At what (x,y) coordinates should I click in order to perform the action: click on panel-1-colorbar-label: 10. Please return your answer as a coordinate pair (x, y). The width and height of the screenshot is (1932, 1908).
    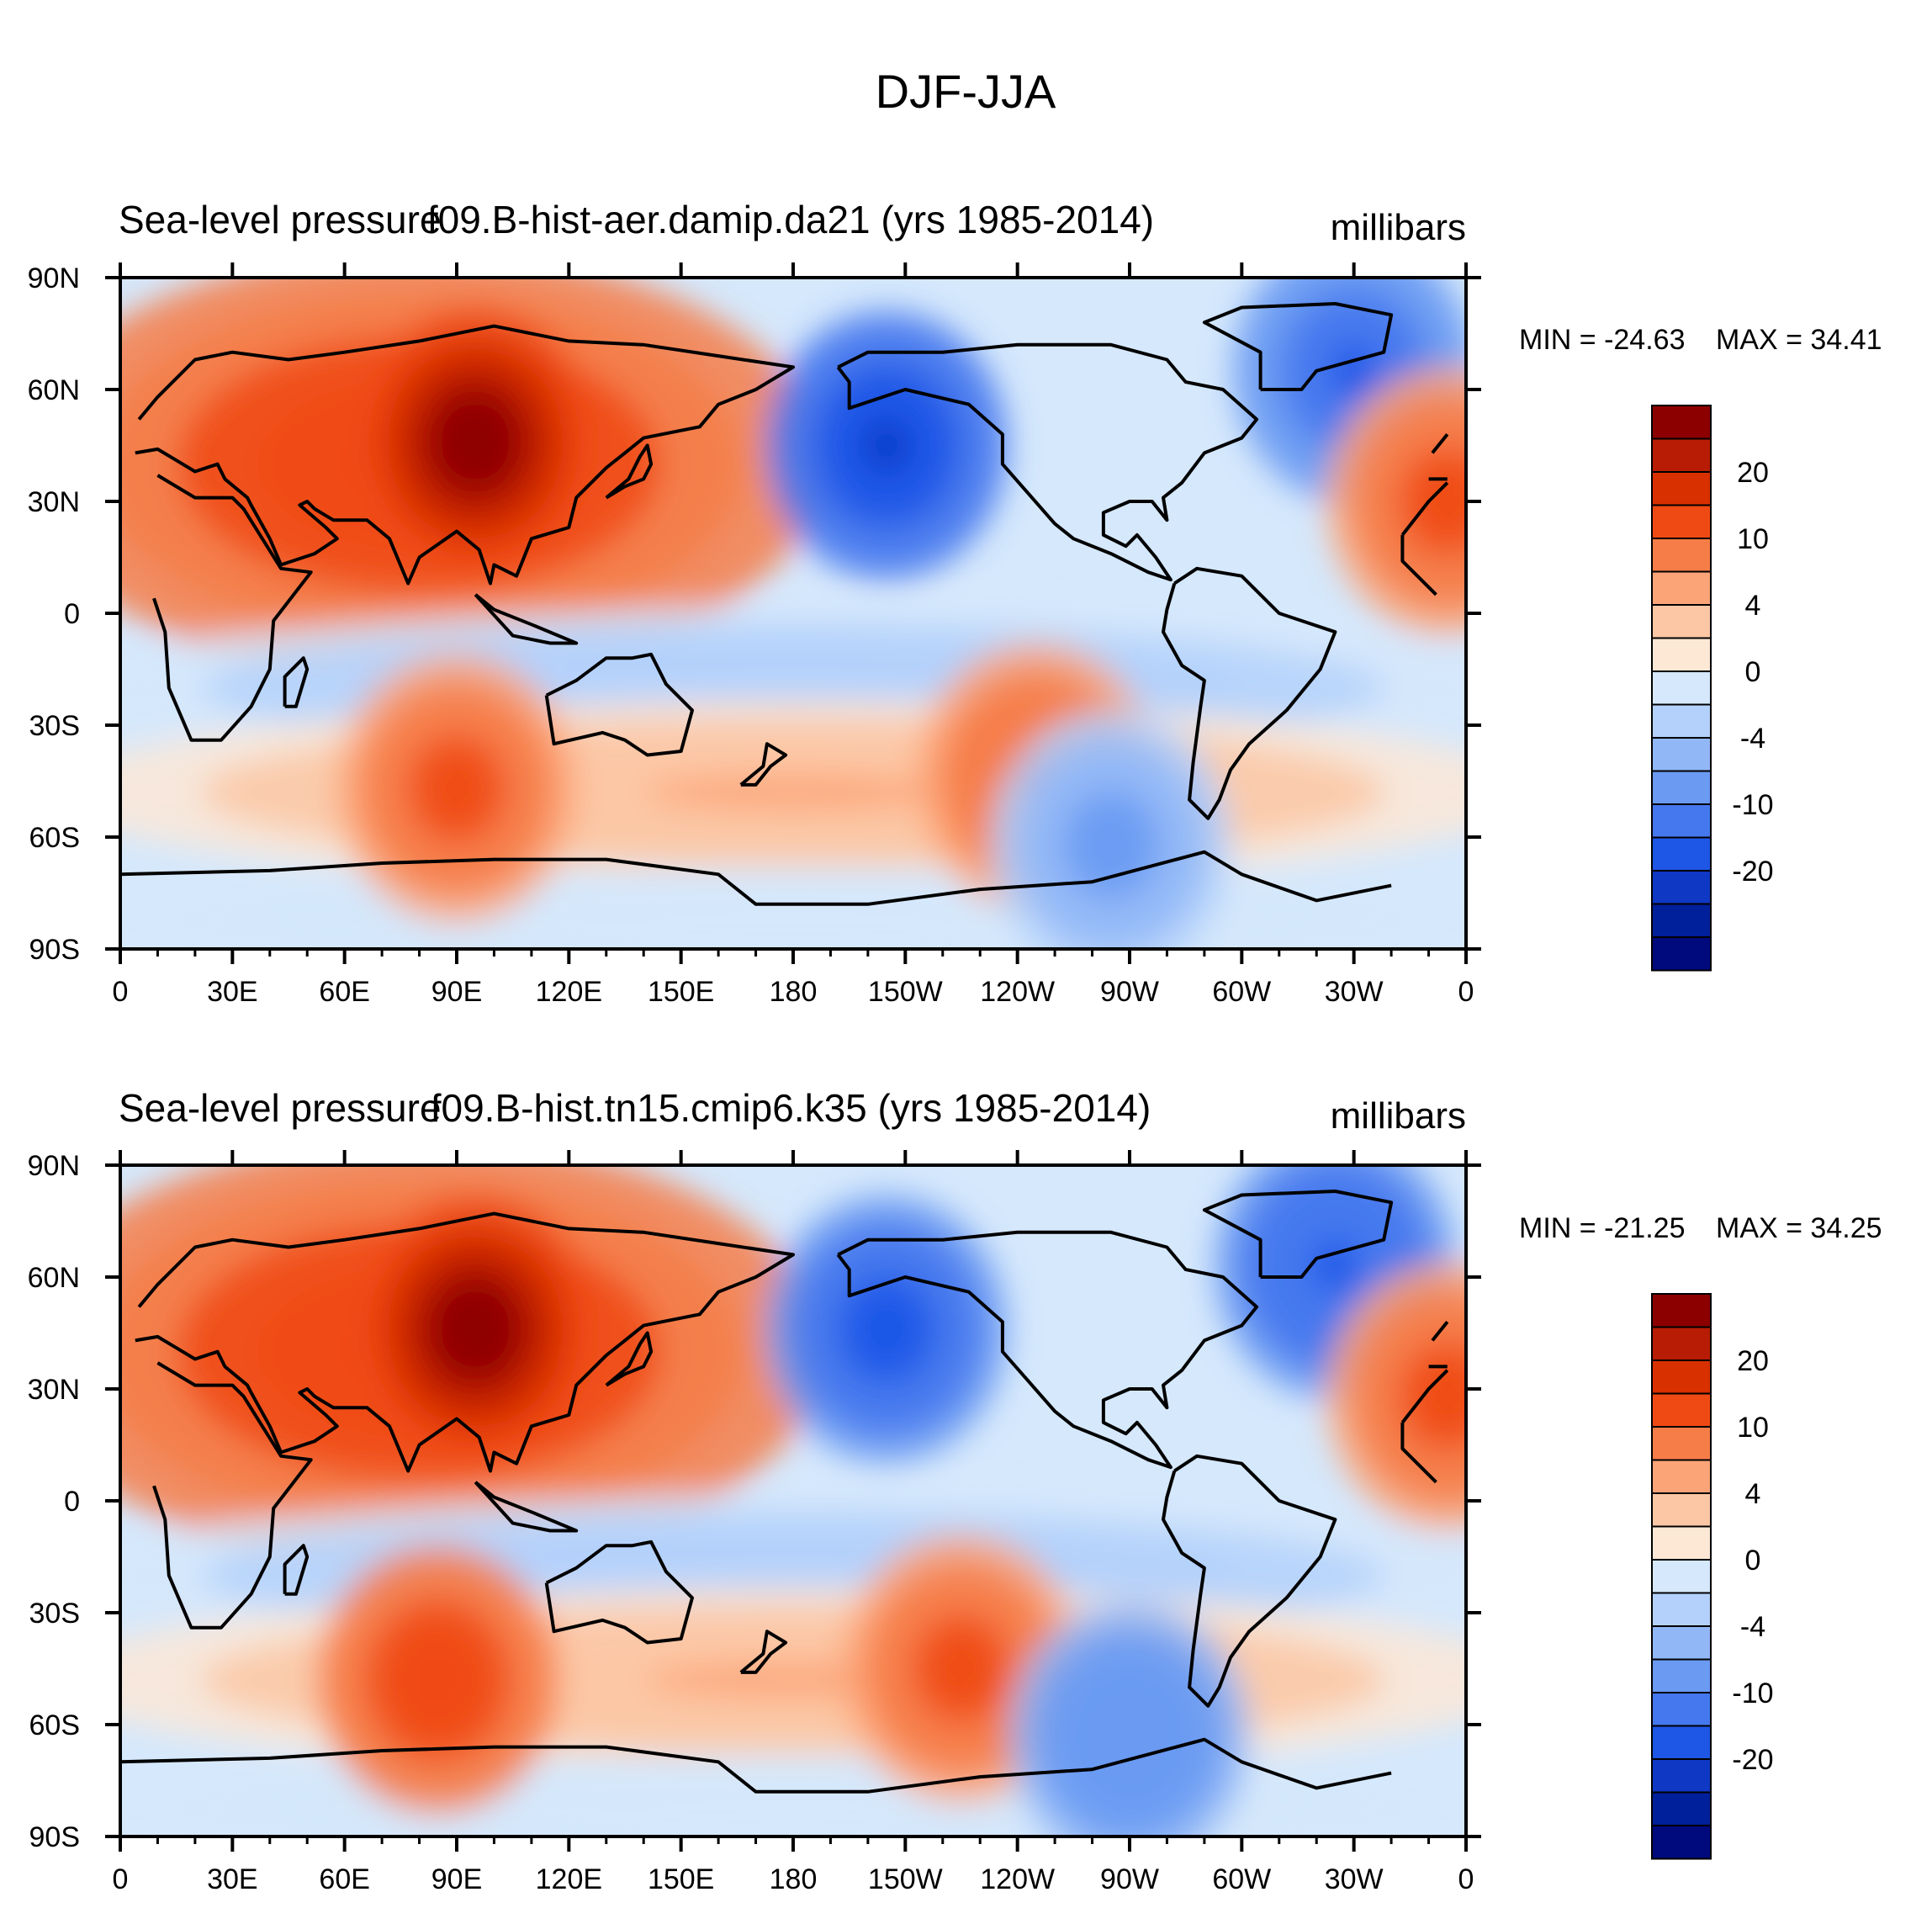
    Looking at the image, I should click on (1753, 539).